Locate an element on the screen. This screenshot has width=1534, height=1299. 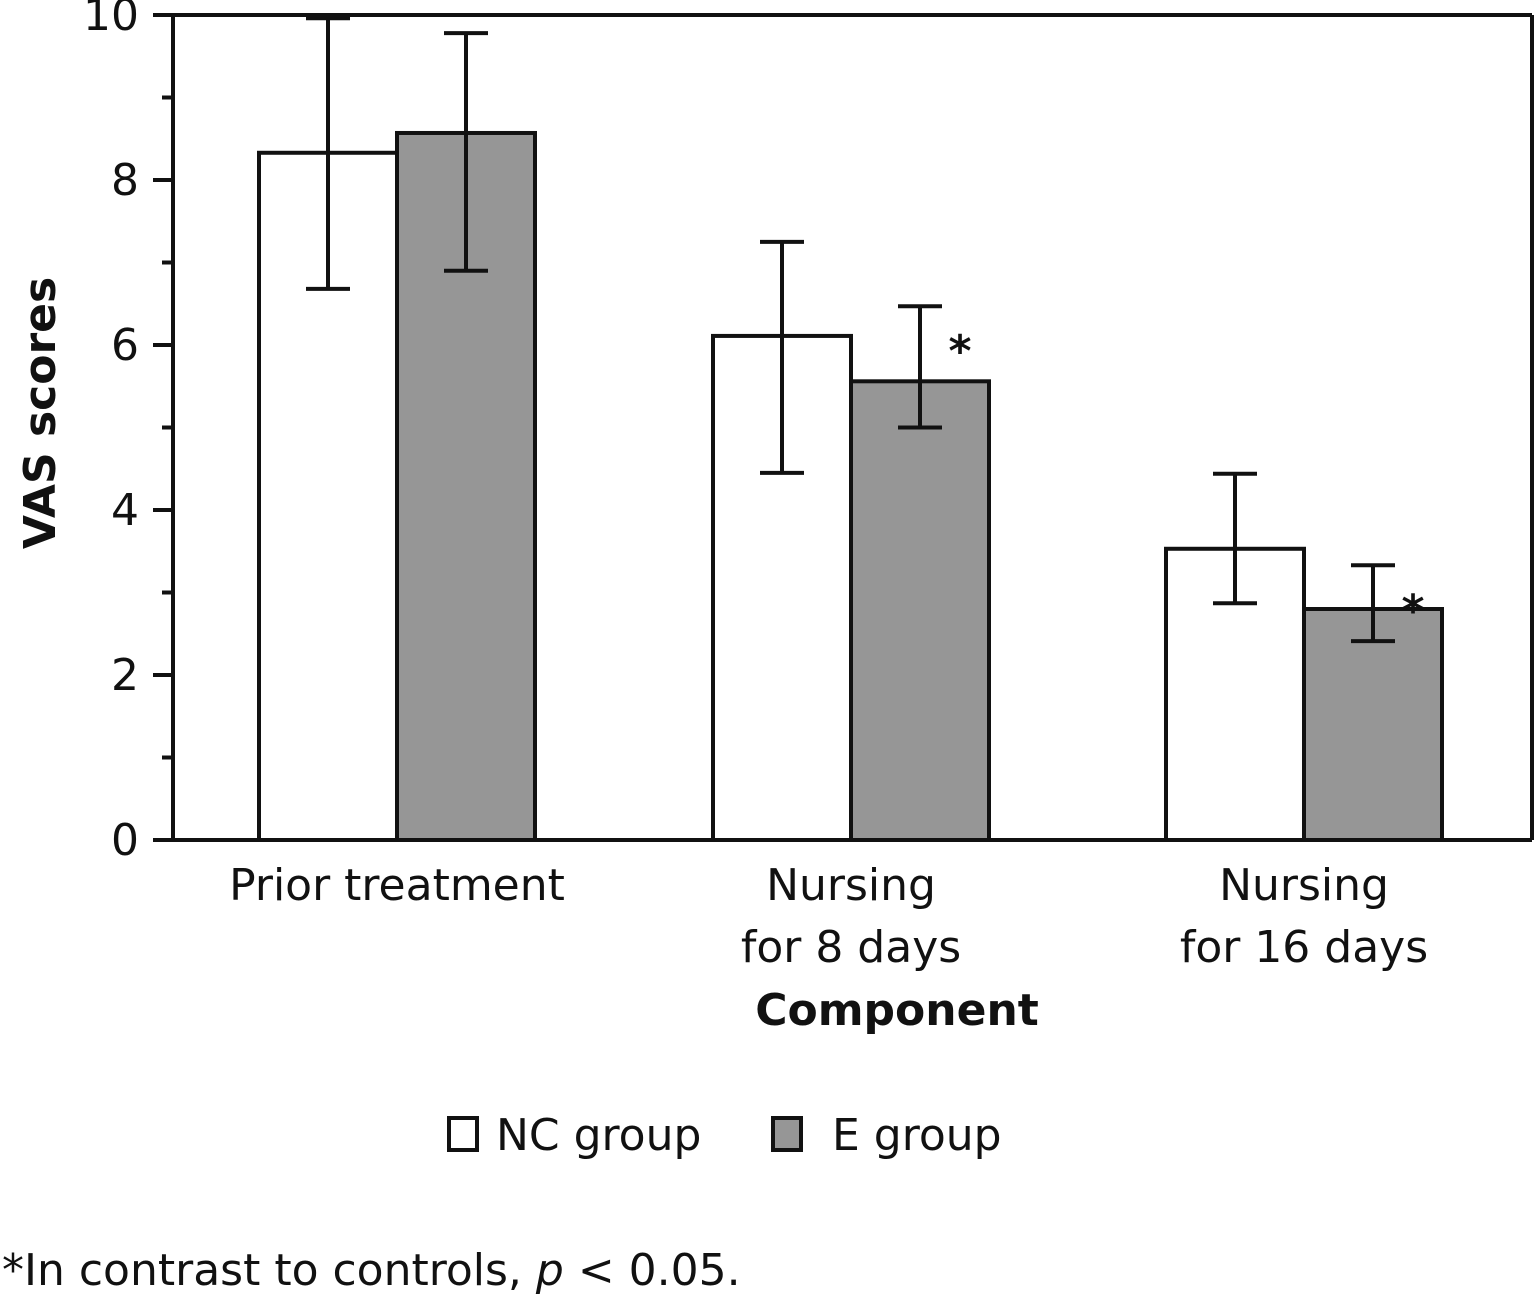
y-tick-label: 10 is located at coordinates (111, 20).